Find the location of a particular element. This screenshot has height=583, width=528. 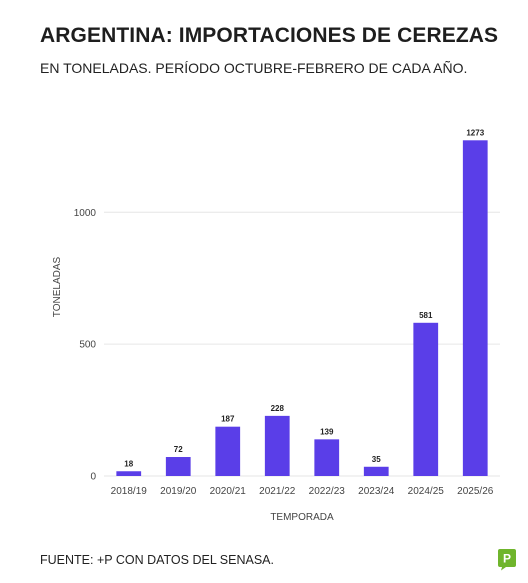

y-tick-label: 500 is located at coordinates (87, 345).